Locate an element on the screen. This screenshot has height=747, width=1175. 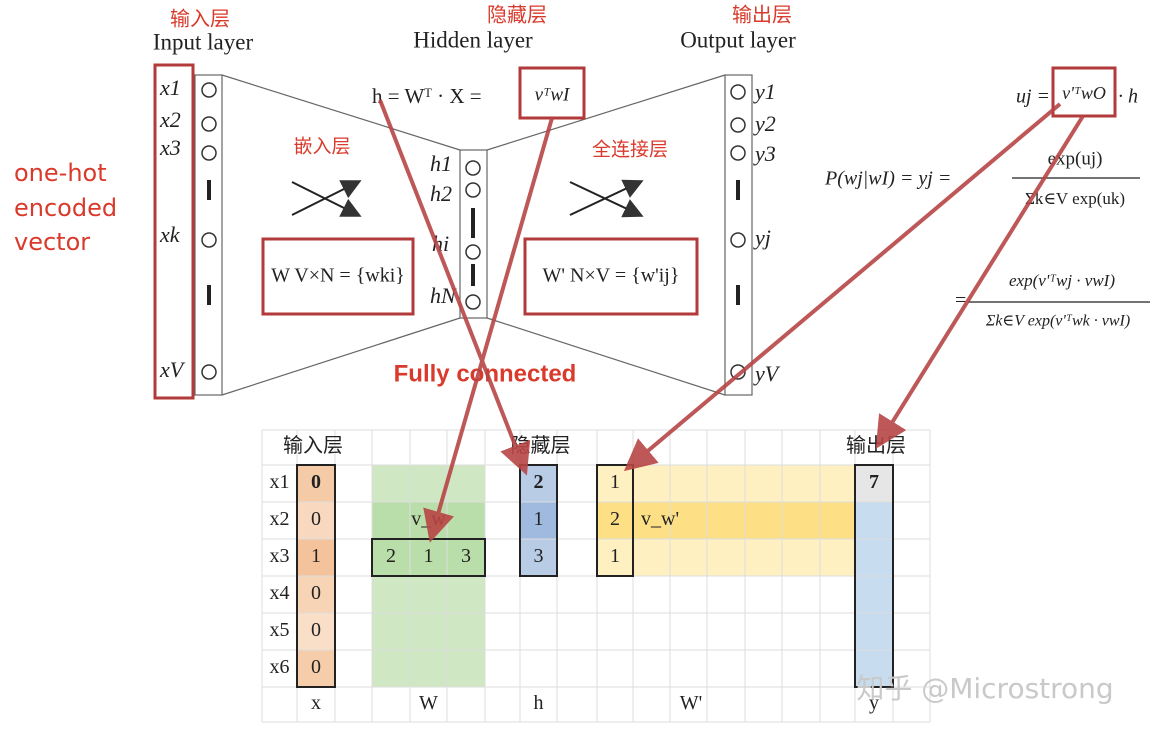
matrix-label: W' N×V = {w'ij} is located at coordinates (611, 276).